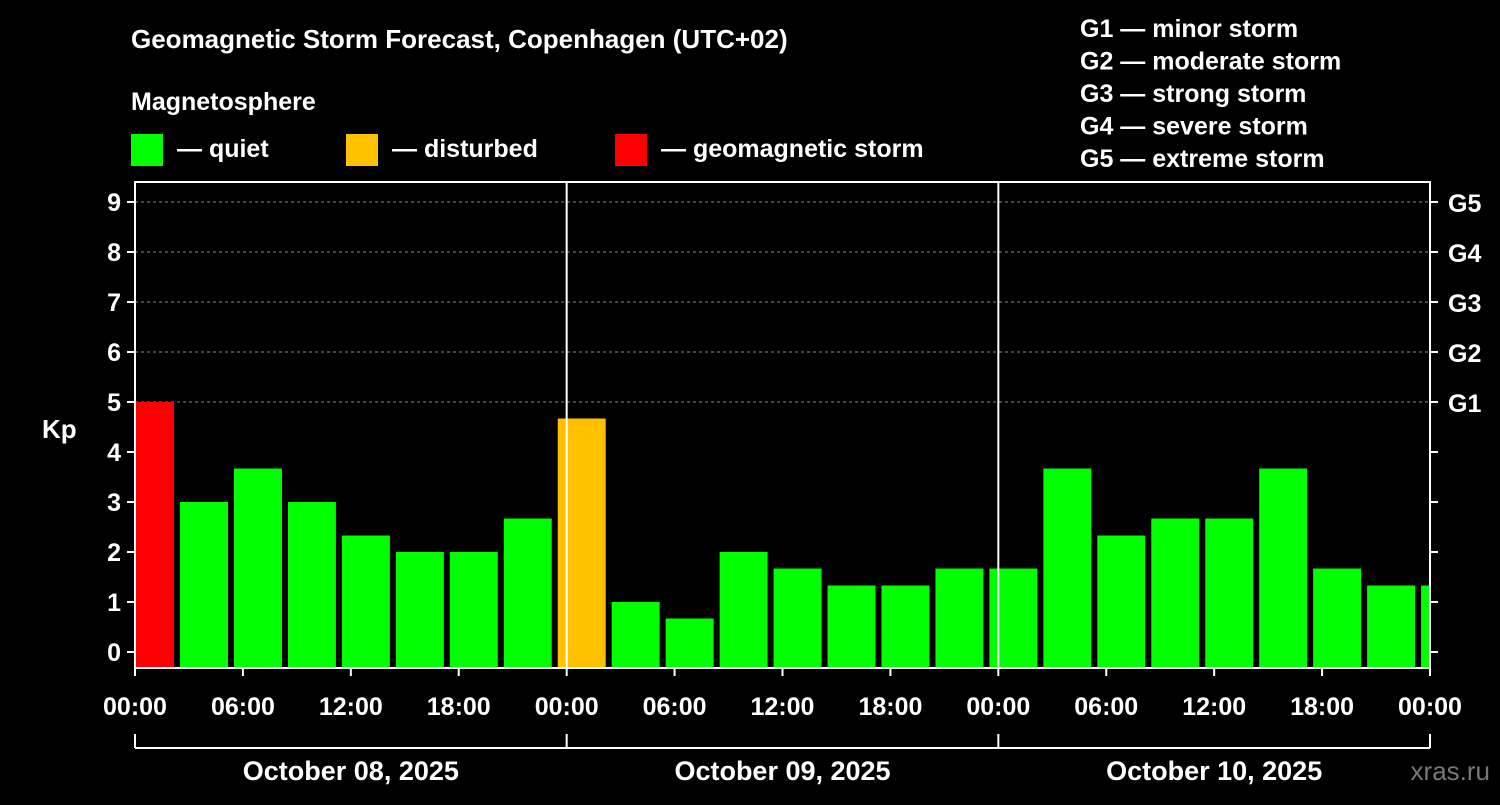 The image size is (1500, 805). I want to click on y-axis-label: Kp, so click(59, 429).